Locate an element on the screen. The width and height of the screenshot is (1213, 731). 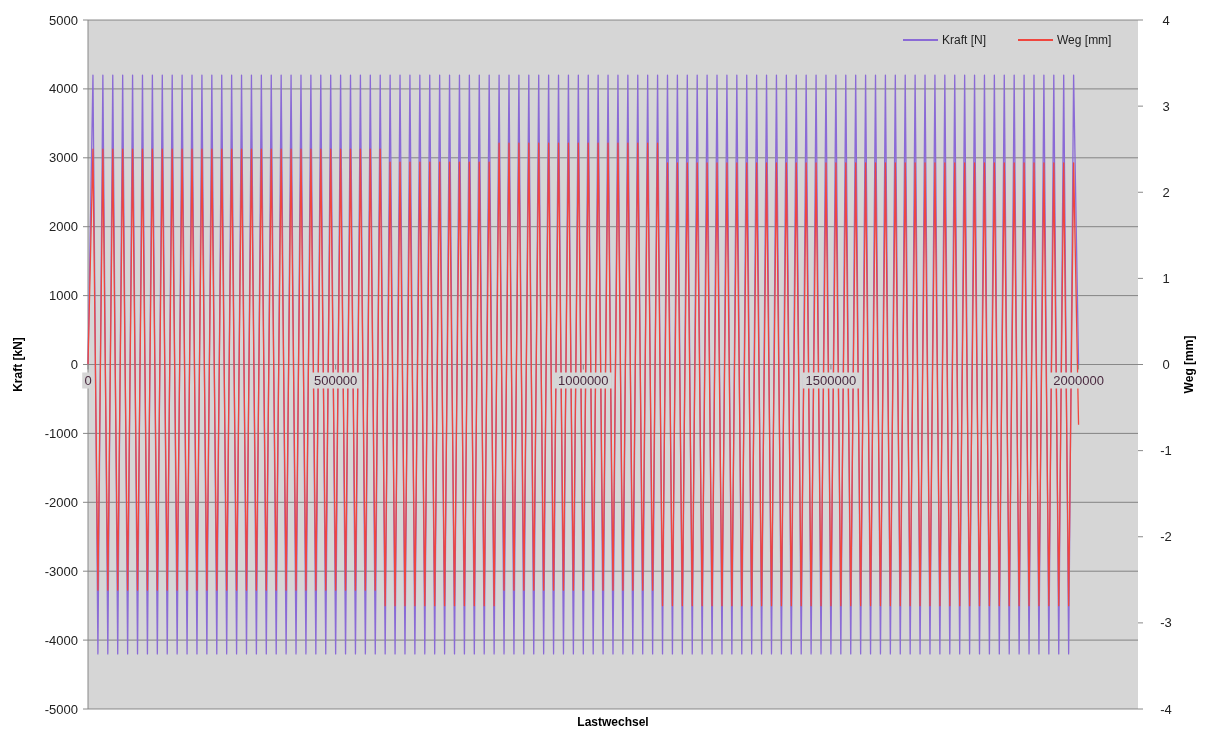
y-tick-label: 5000 is located at coordinates (63, 20).